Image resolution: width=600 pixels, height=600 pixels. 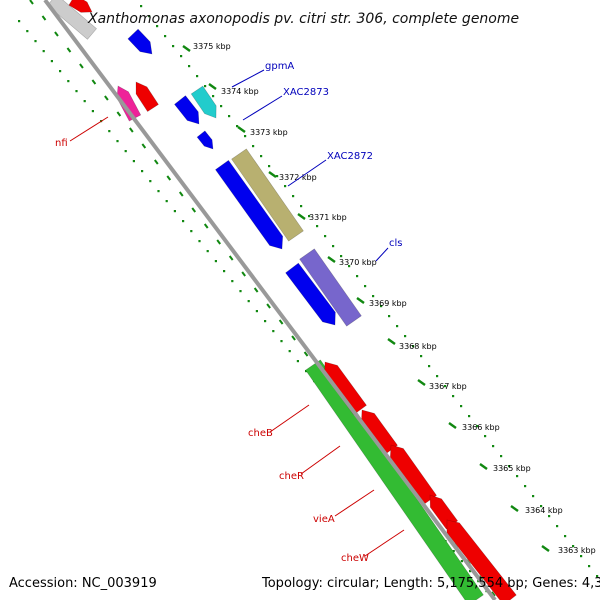 I want to click on reverse-cds-band, so click(x=394, y=479).